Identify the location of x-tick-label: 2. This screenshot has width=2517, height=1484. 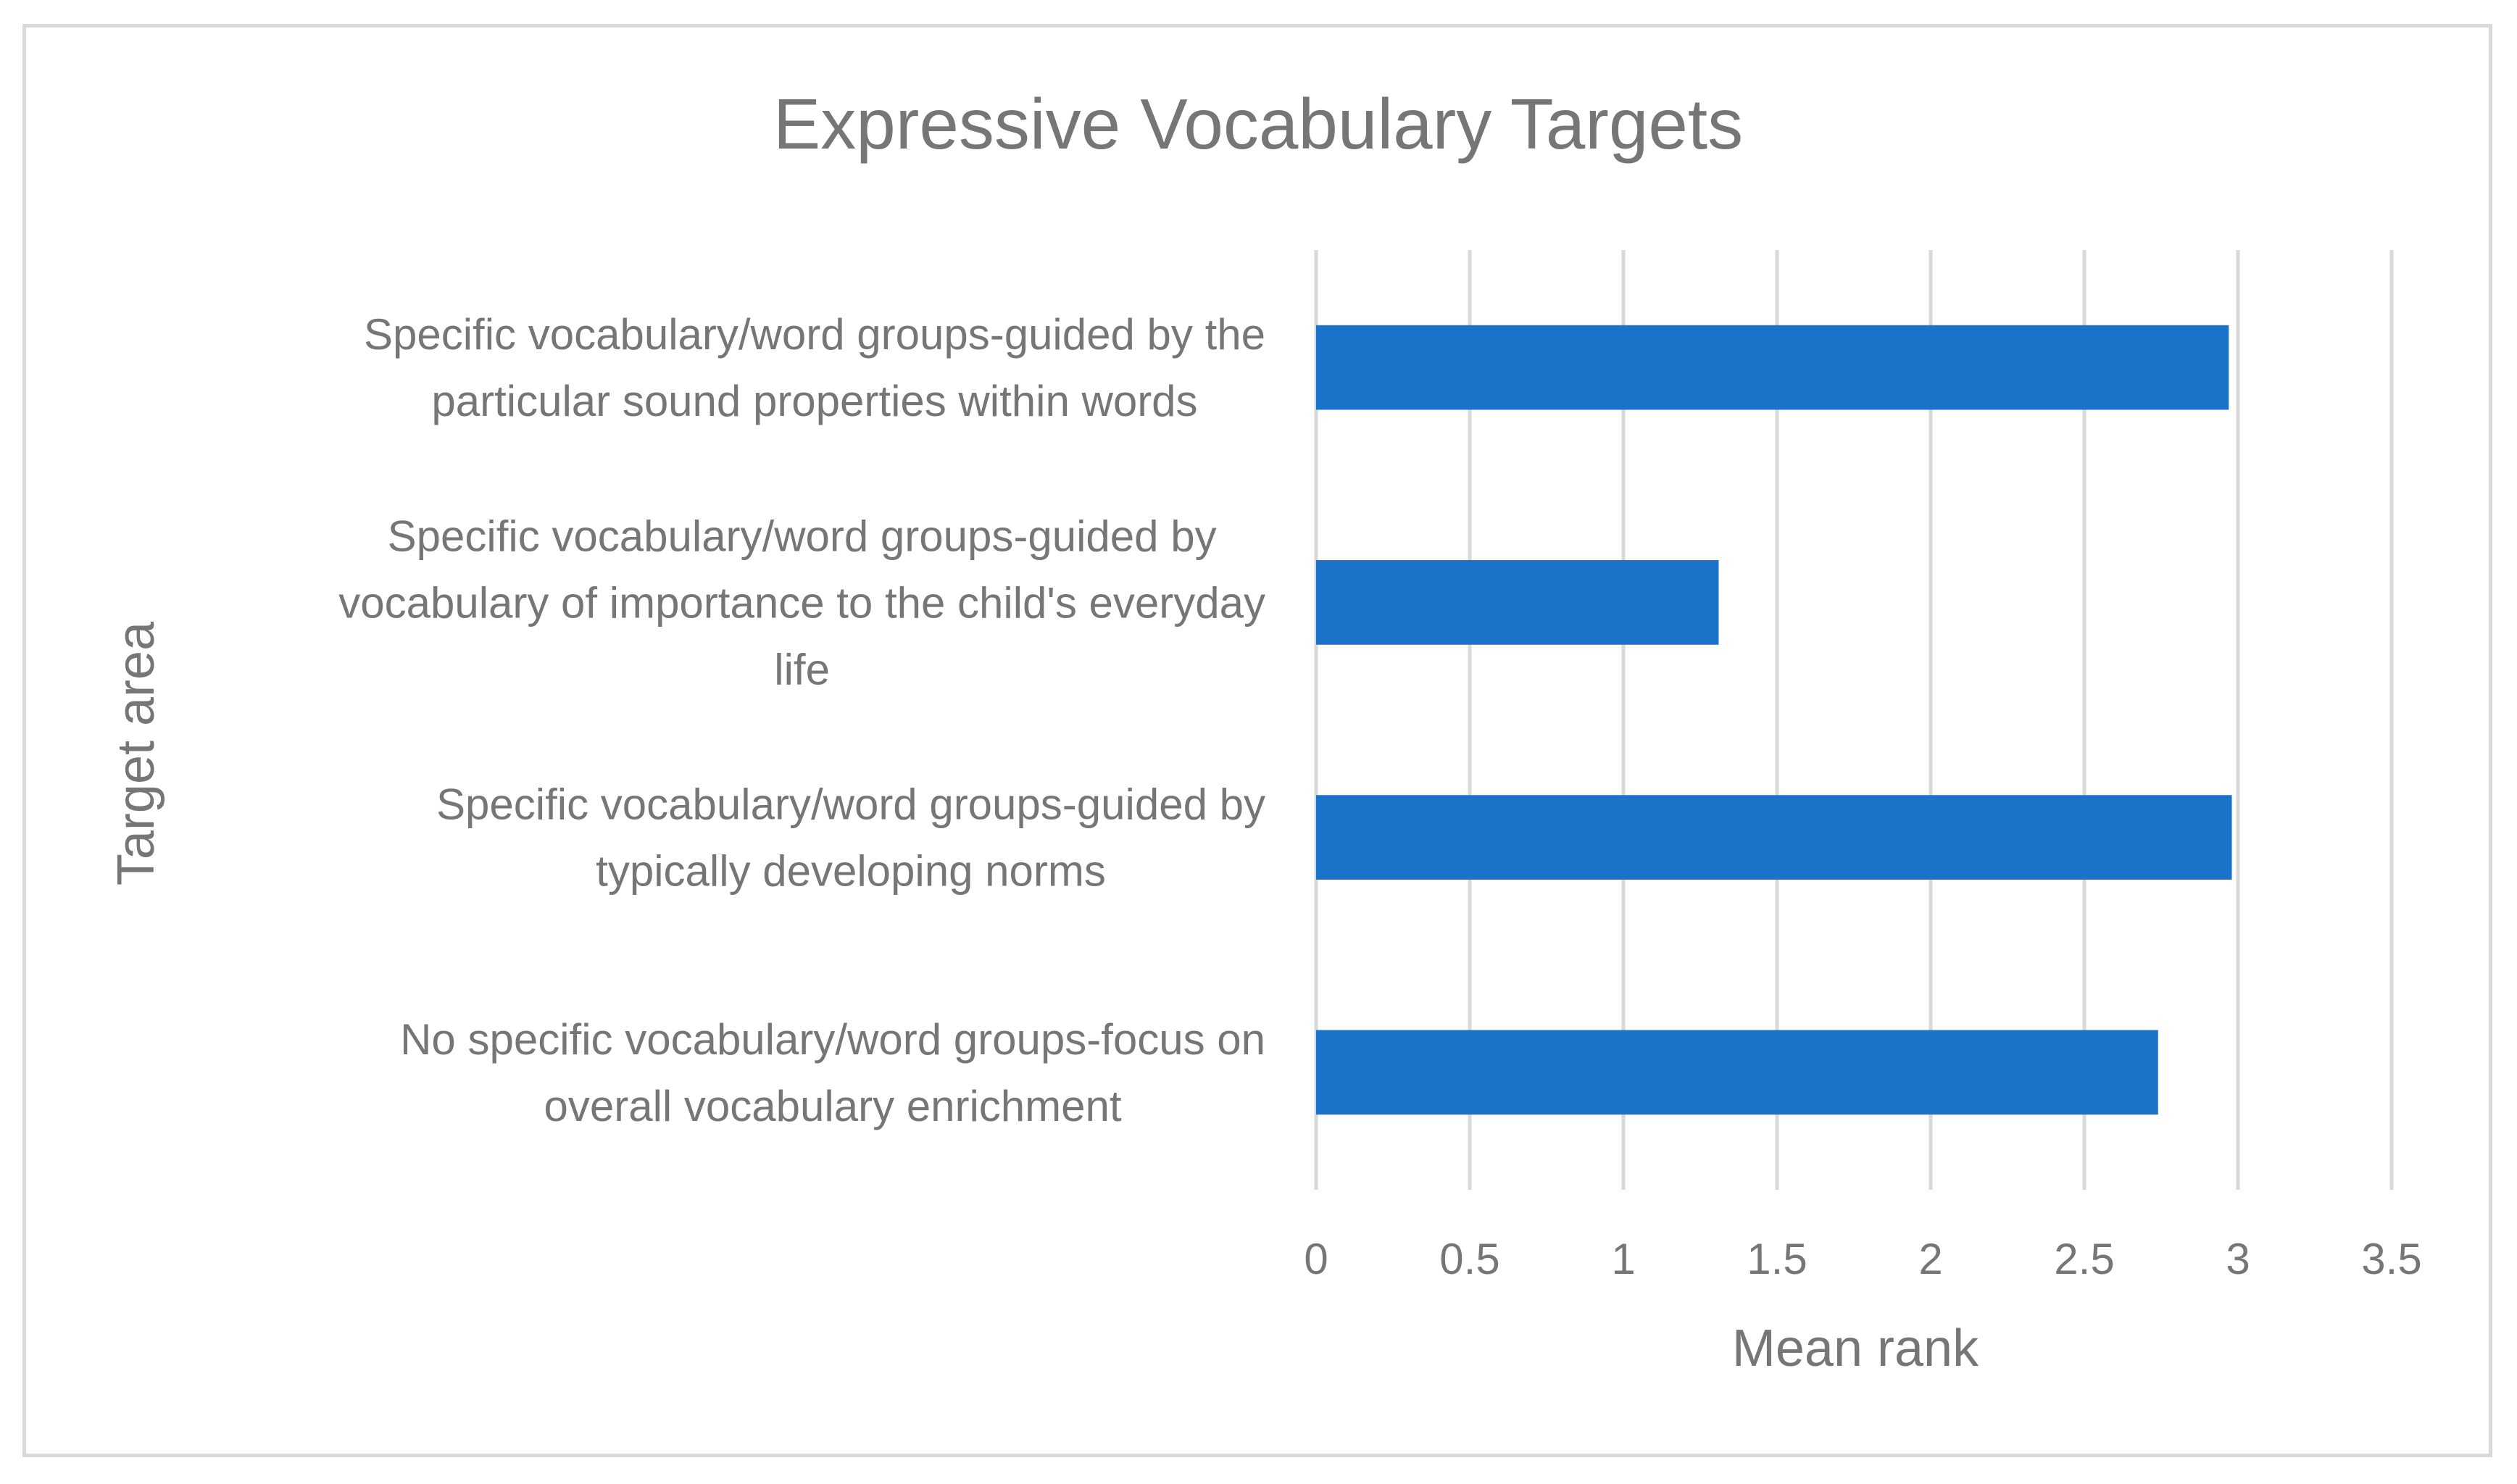
(1930, 1259).